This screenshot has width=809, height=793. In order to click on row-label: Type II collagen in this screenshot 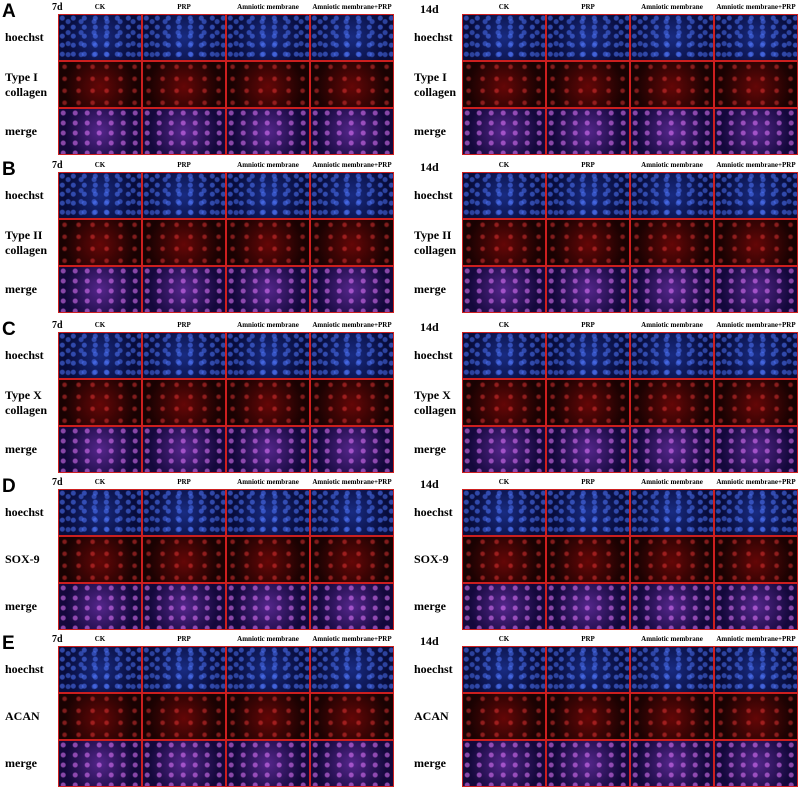, I will do `click(26, 242)`.